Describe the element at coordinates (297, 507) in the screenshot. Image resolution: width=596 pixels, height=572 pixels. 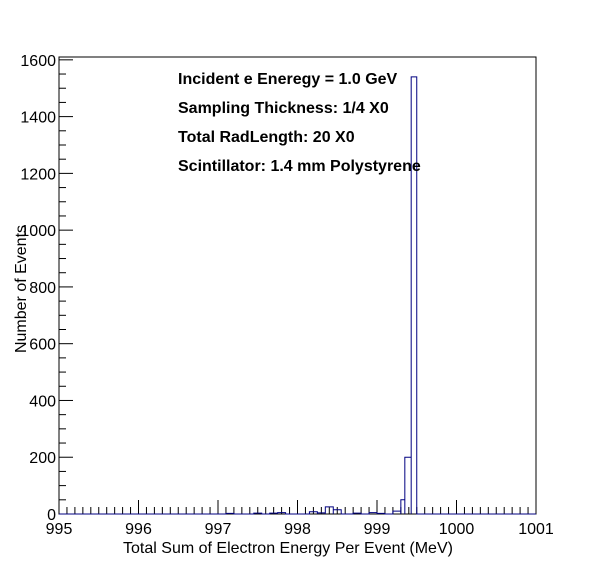
I see `x-axis-ticks` at that location.